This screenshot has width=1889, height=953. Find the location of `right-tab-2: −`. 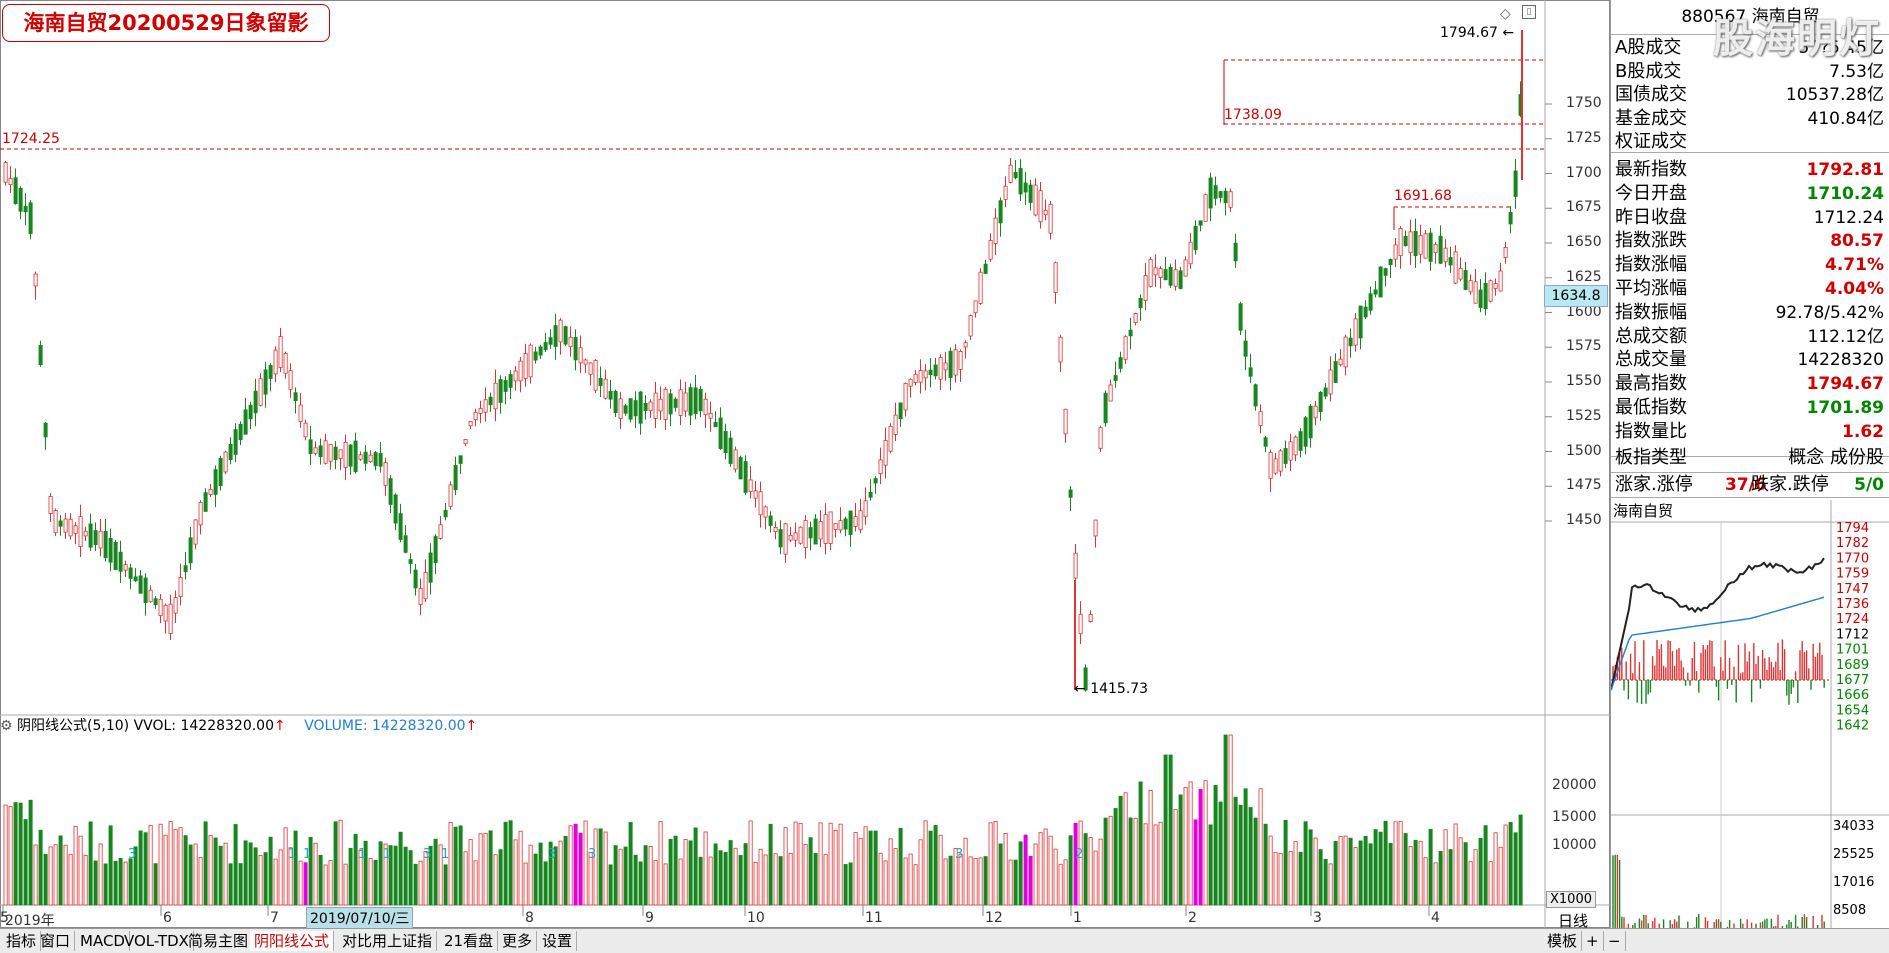

right-tab-2: − is located at coordinates (1615, 941).